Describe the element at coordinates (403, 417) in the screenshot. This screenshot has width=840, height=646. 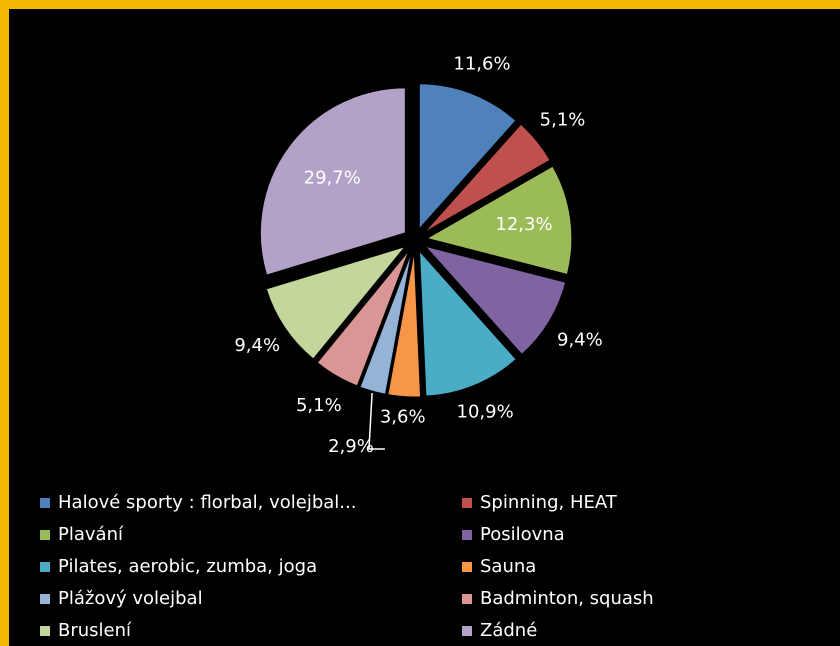
I see `data-label: 3,6%` at that location.